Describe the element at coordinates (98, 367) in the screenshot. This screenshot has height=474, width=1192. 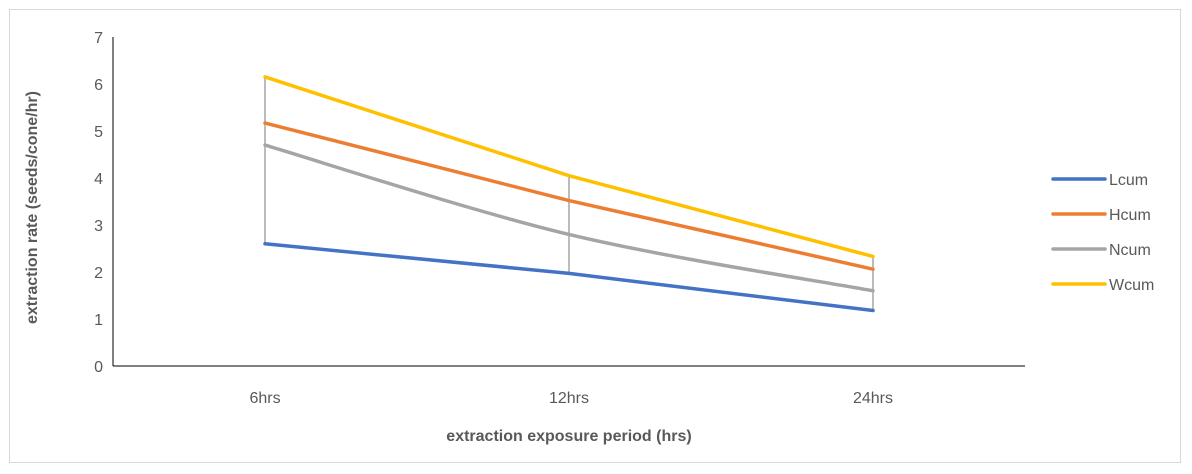
I see `y-tick-label: 0` at that location.